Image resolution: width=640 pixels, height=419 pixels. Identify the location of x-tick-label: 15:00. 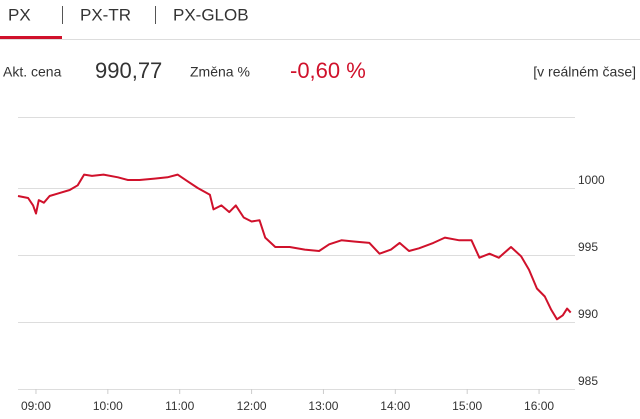
(467, 406).